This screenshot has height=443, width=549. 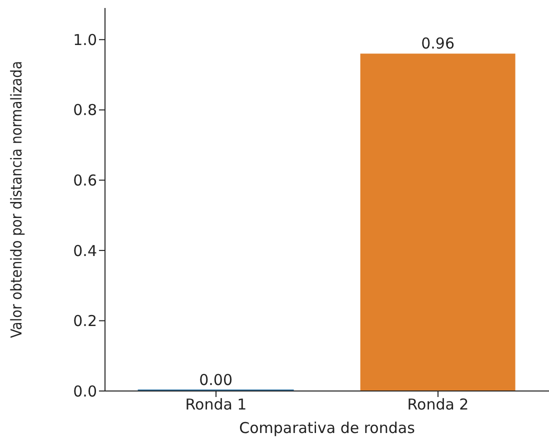 What do you see at coordinates (85, 181) in the screenshot?
I see `y-tick-label: 0.6` at bounding box center [85, 181].